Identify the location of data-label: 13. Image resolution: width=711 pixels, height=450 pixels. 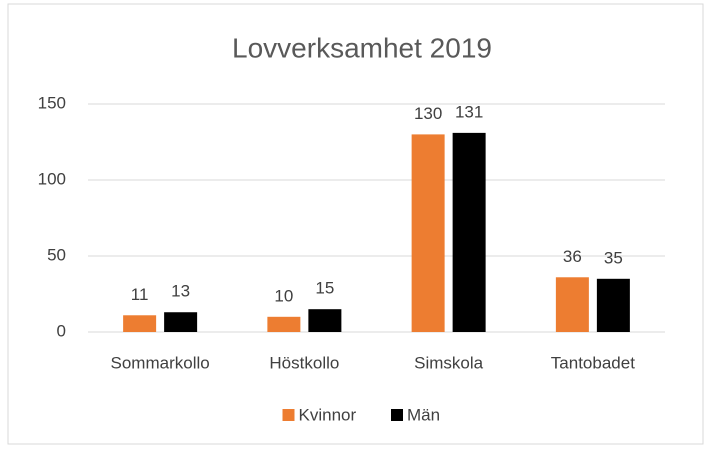
(180, 291).